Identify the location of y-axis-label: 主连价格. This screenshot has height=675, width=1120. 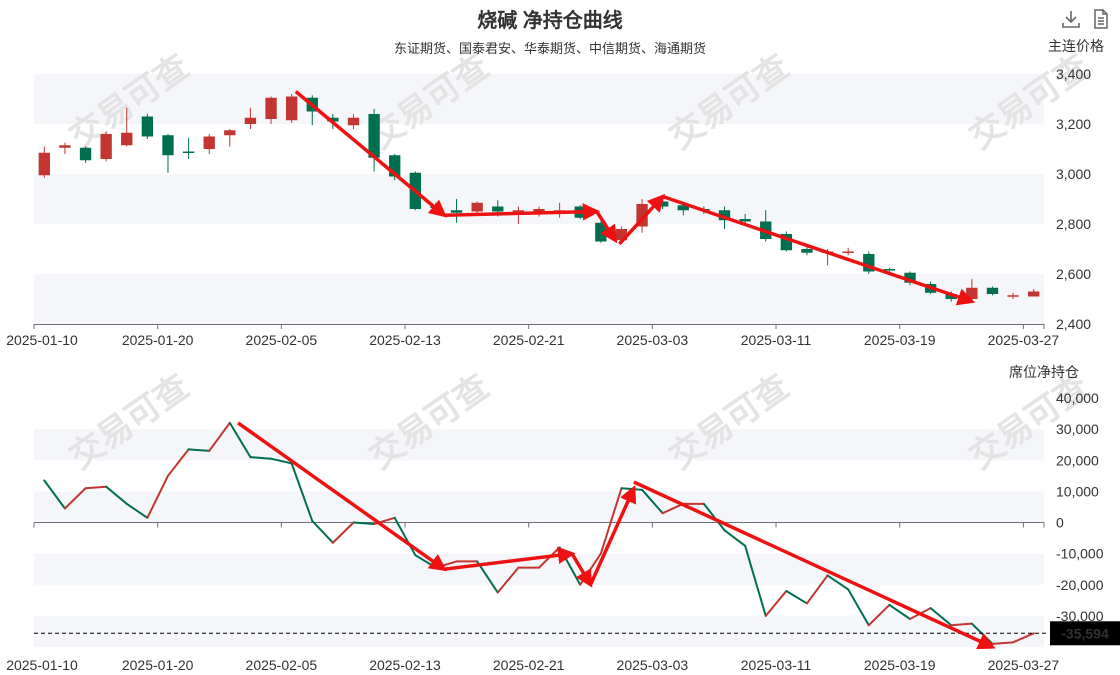
(1076, 46).